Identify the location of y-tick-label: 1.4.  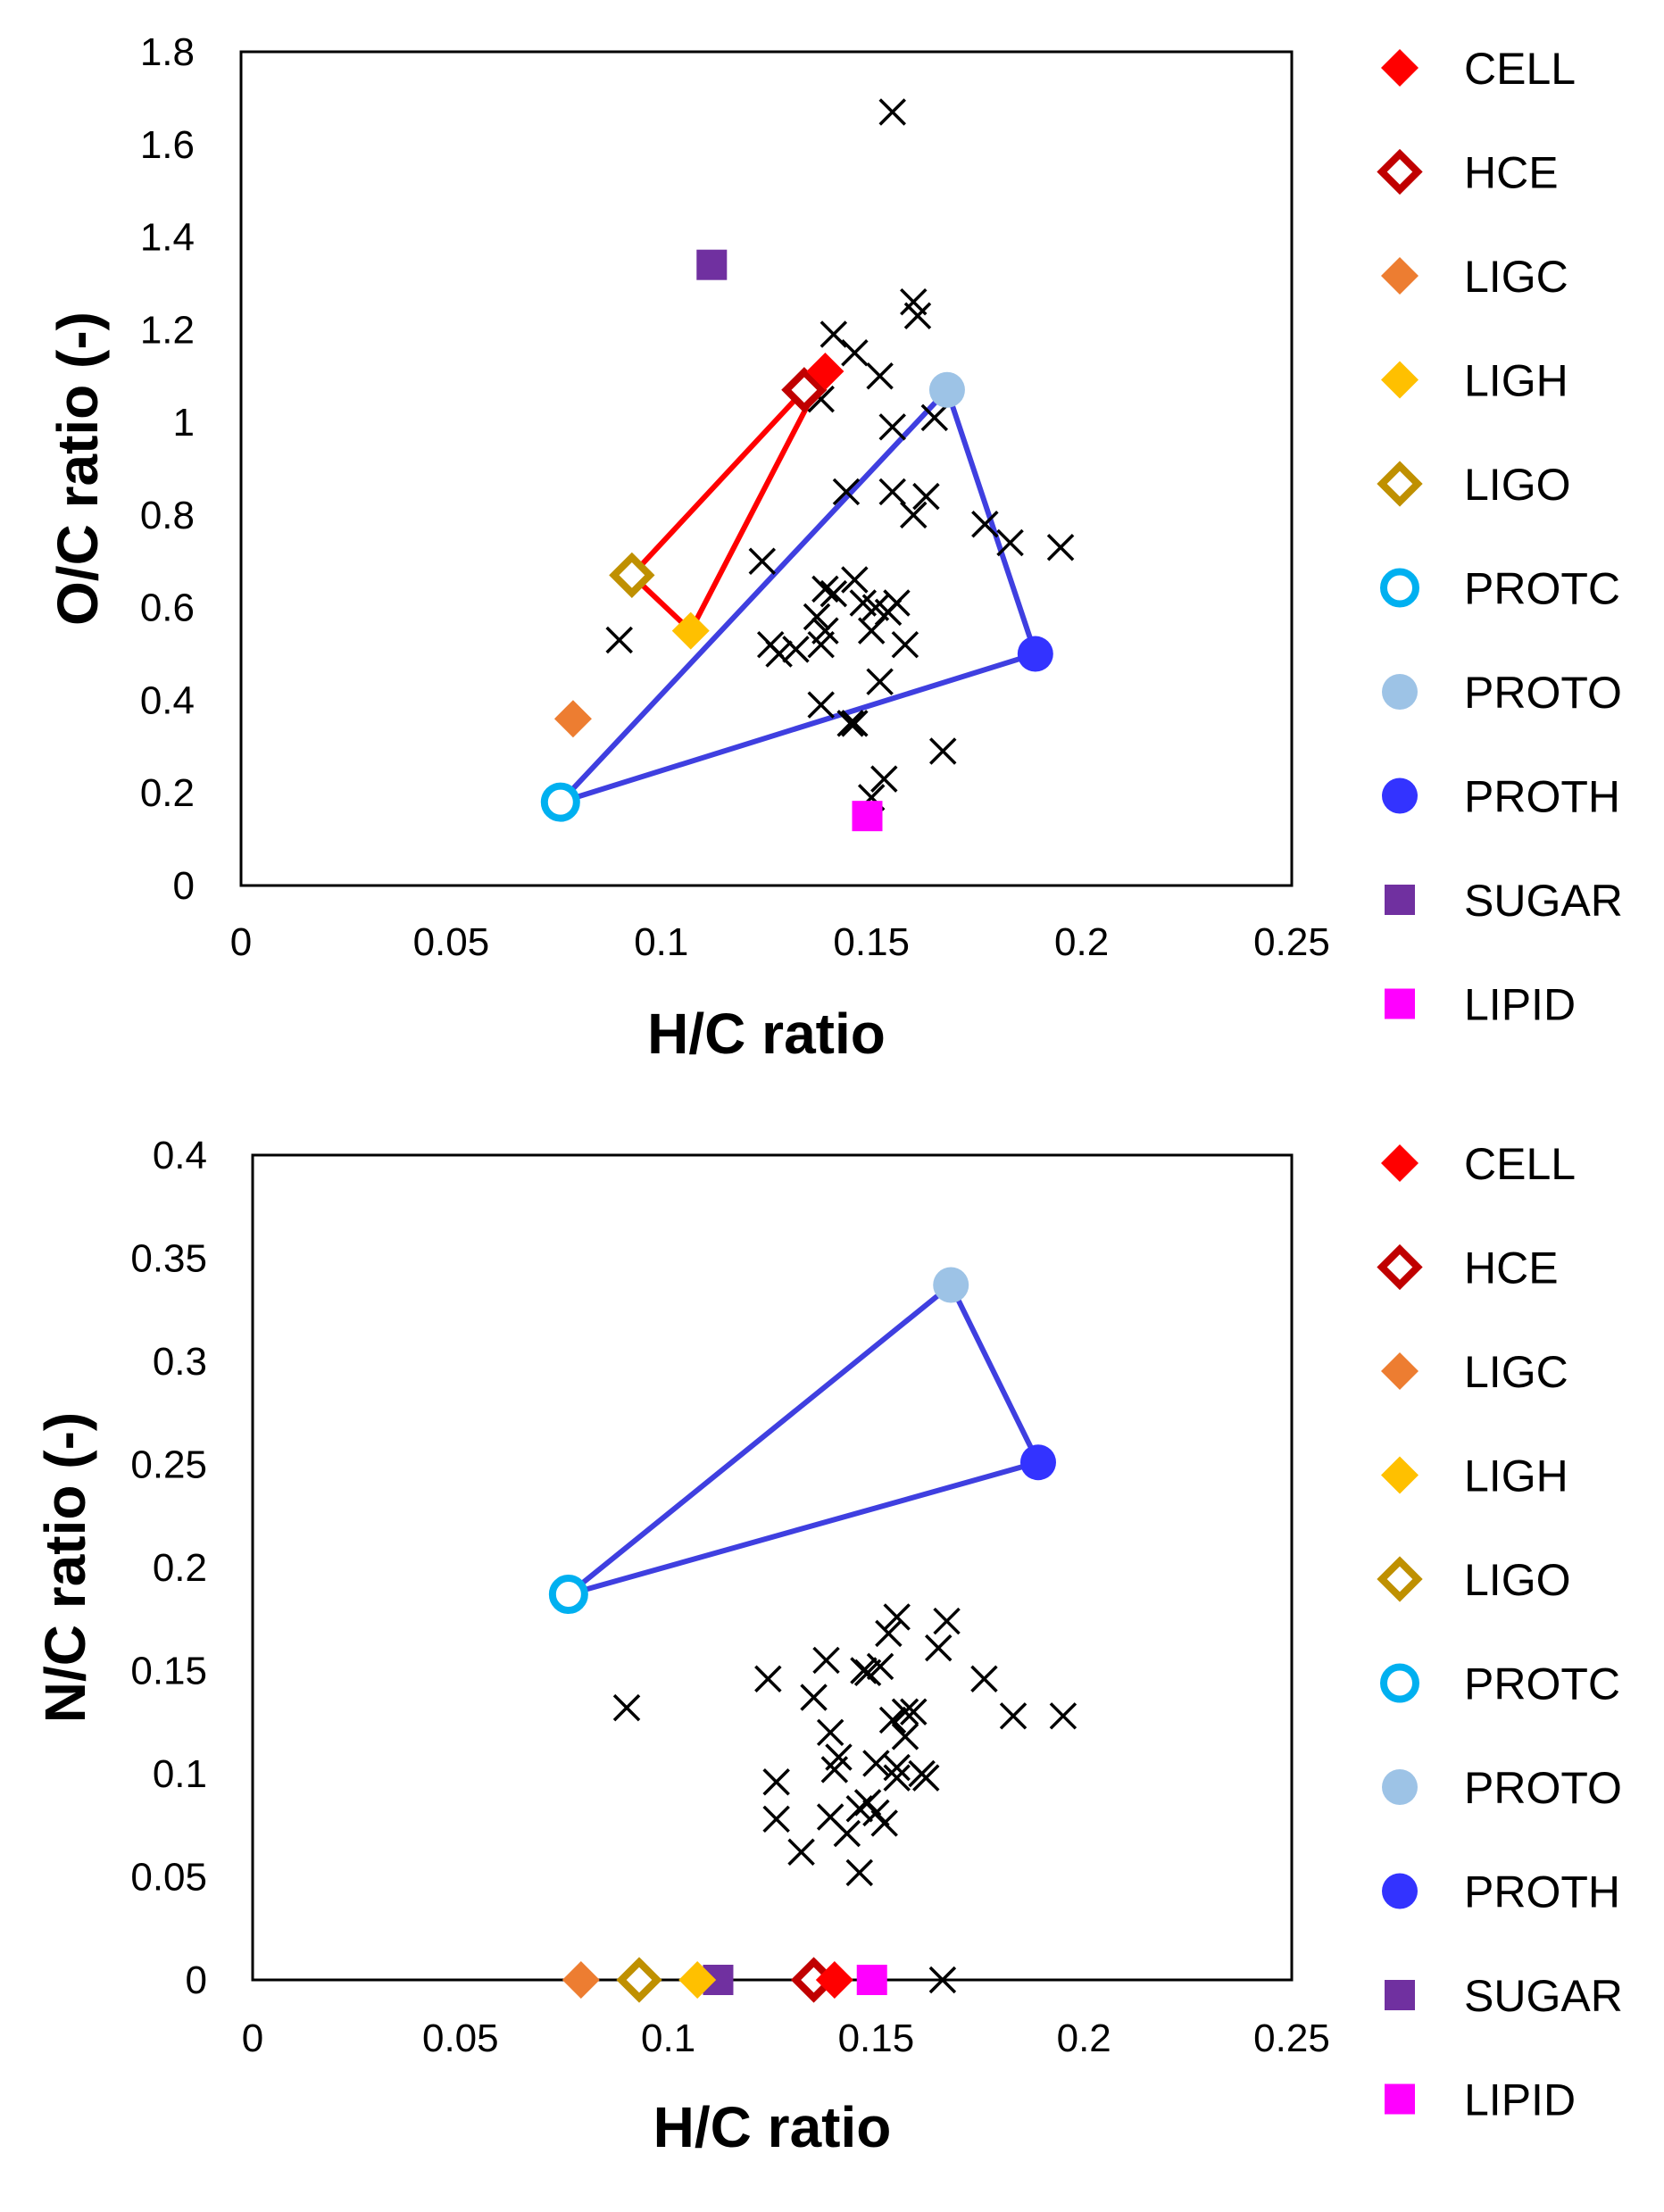
(168, 238).